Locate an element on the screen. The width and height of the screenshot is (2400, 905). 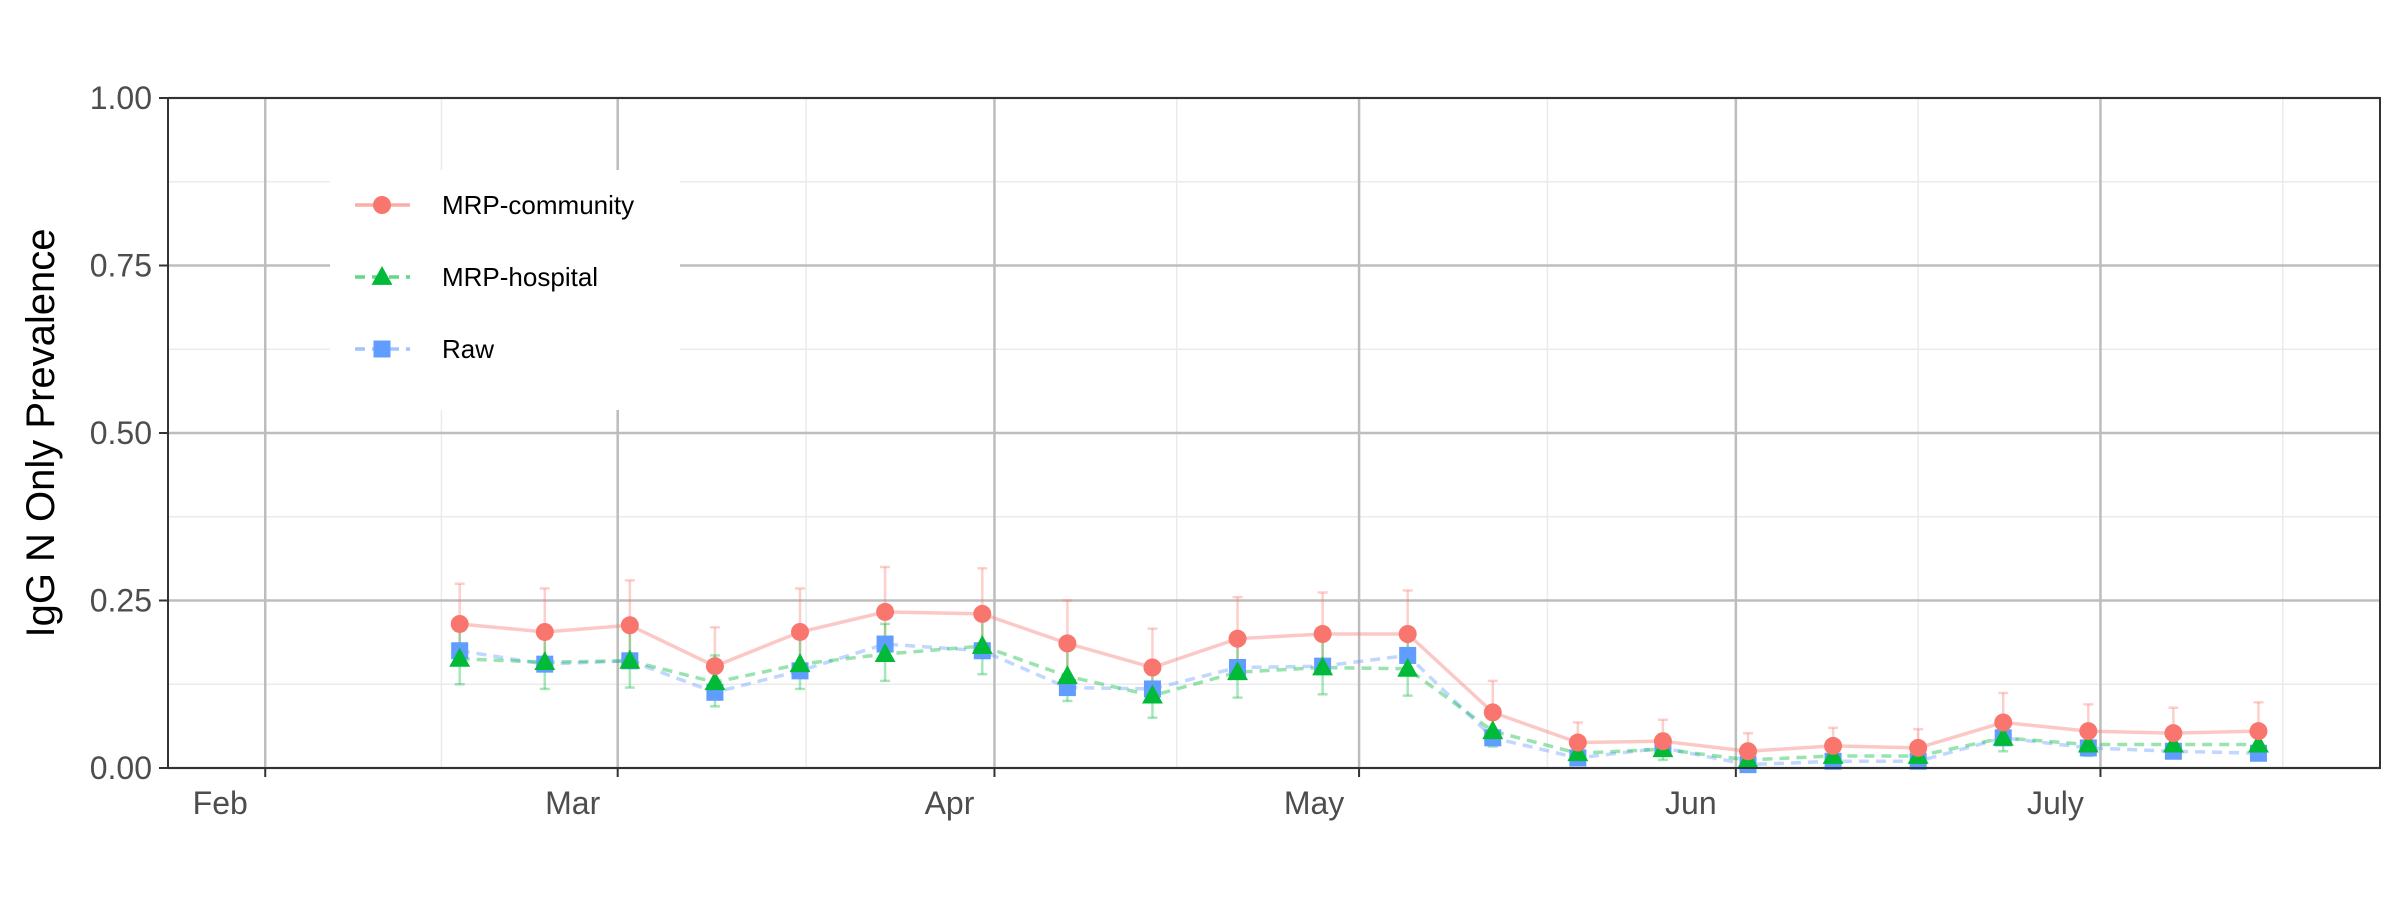
y-tick-label: 0.00 is located at coordinates (121, 768).